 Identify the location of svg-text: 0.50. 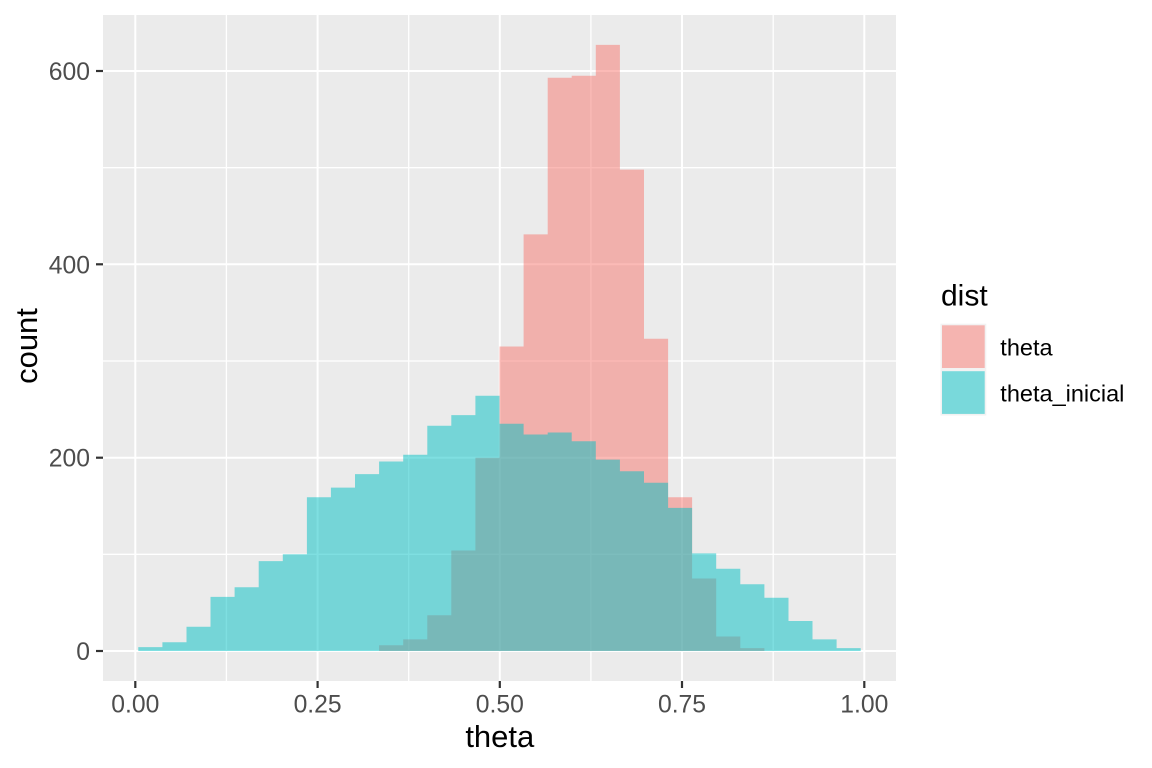
(500, 705).